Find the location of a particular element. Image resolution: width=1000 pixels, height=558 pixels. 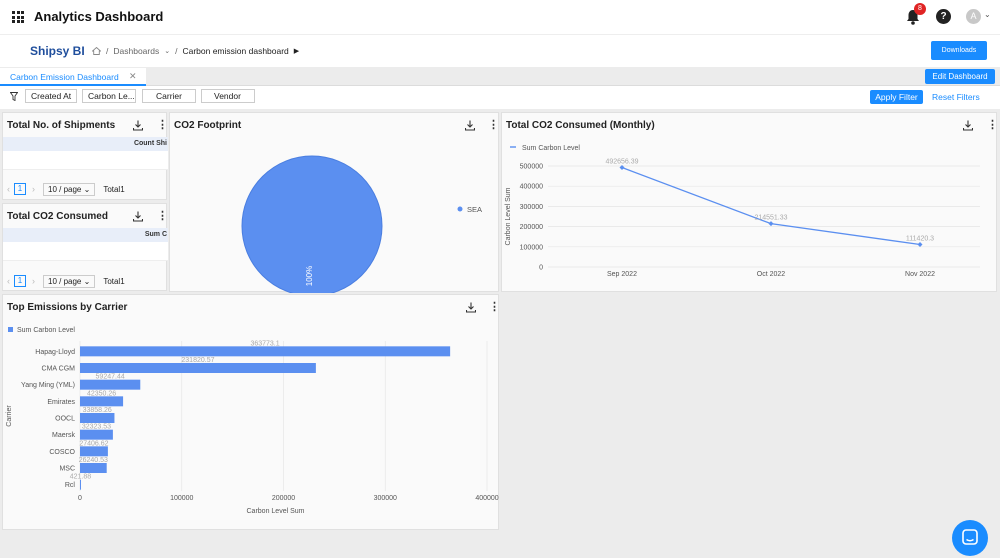

y-tick-label: 100000 is located at coordinates (531, 247).